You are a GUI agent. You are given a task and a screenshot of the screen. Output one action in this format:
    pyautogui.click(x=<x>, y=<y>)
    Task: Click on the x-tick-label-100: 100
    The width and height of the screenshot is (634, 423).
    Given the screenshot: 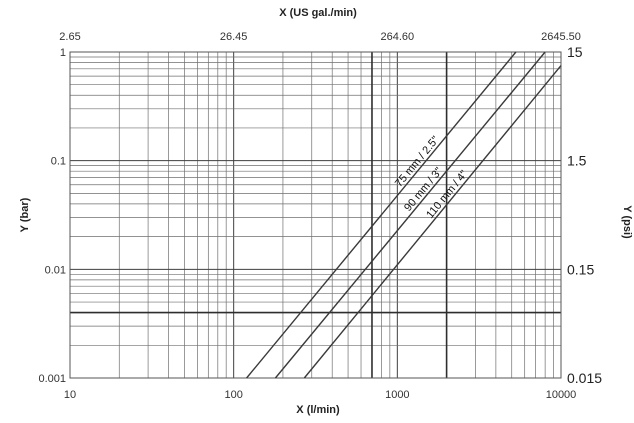 What is the action you would take?
    pyautogui.click(x=233, y=395)
    